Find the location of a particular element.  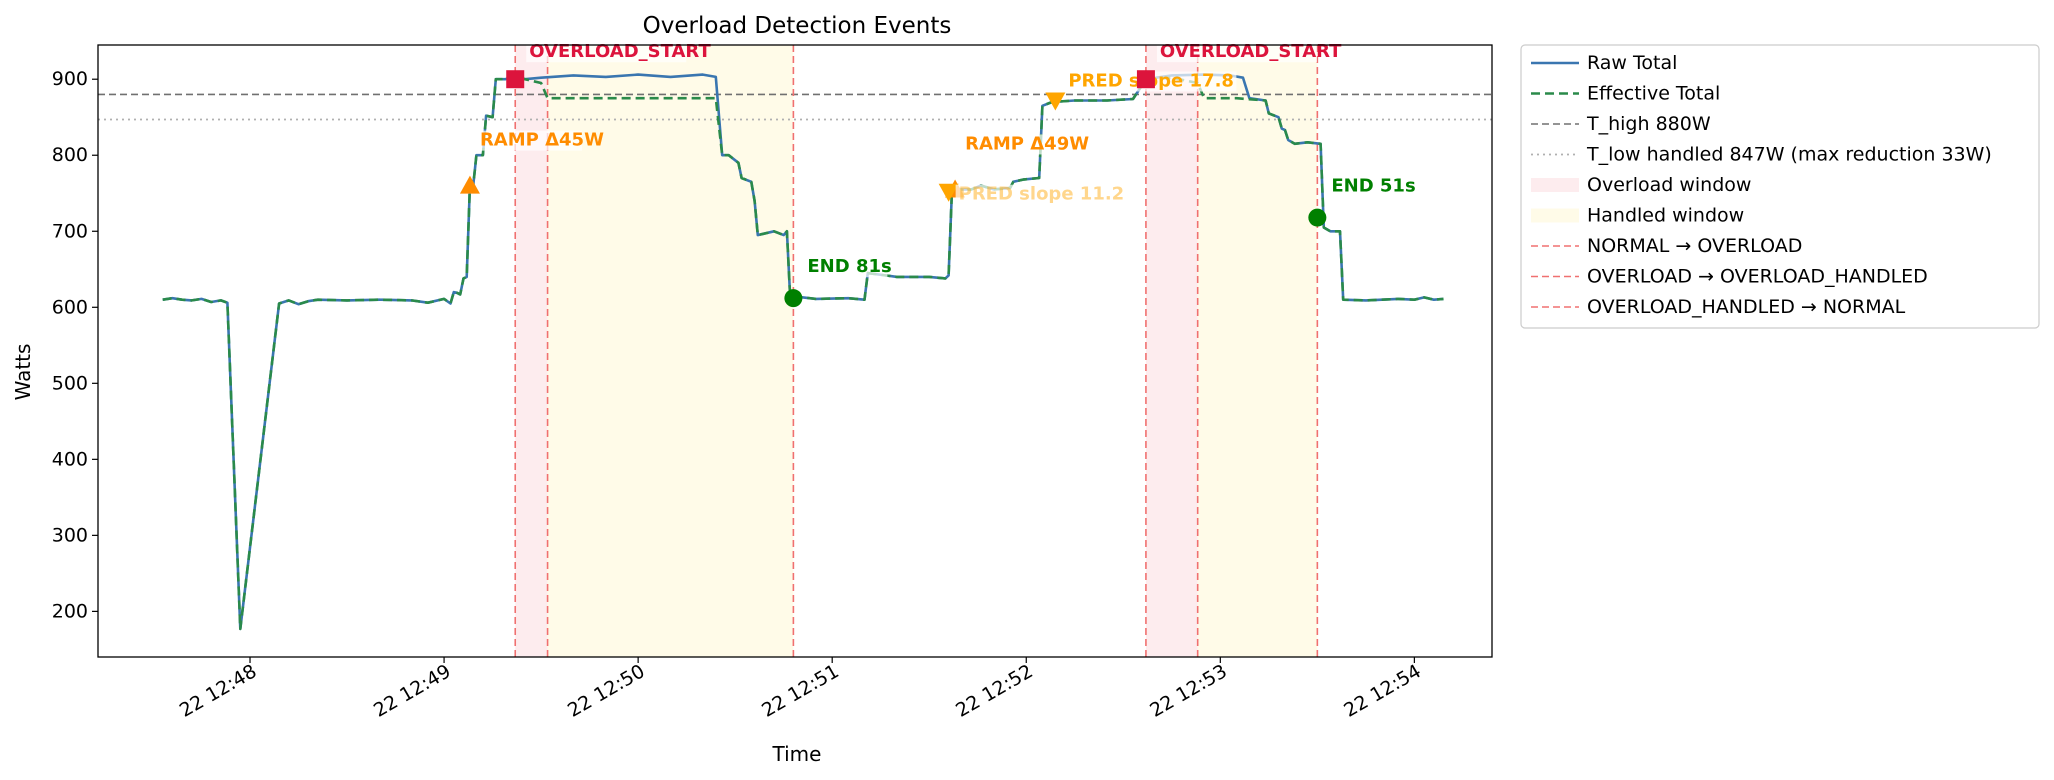

event-label: END 81s is located at coordinates (849, 266).